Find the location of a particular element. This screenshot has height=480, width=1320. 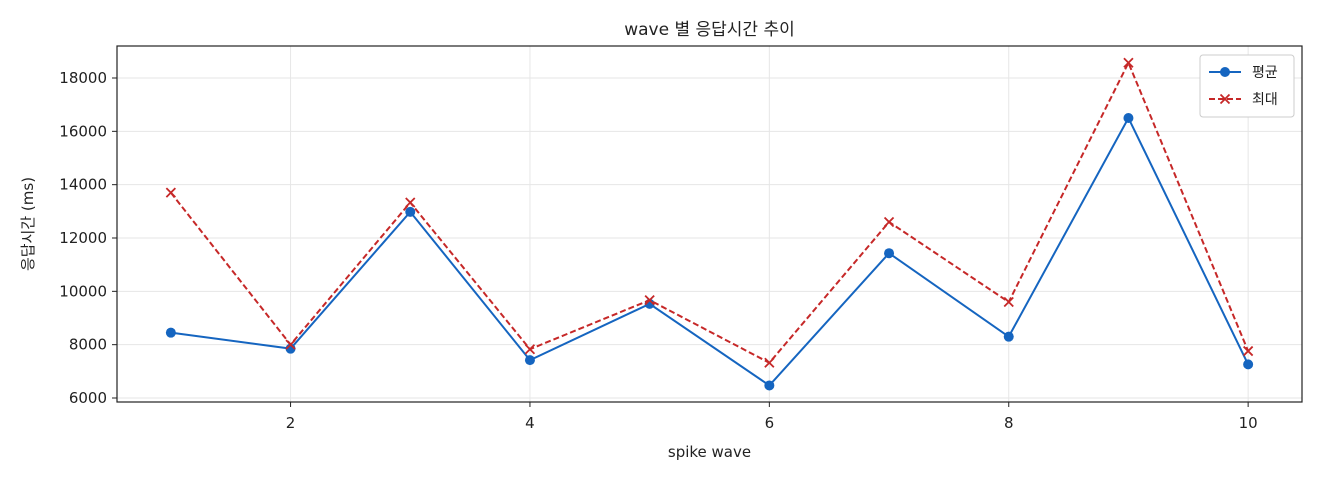

legend-label: 최대 is located at coordinates (1265, 100).